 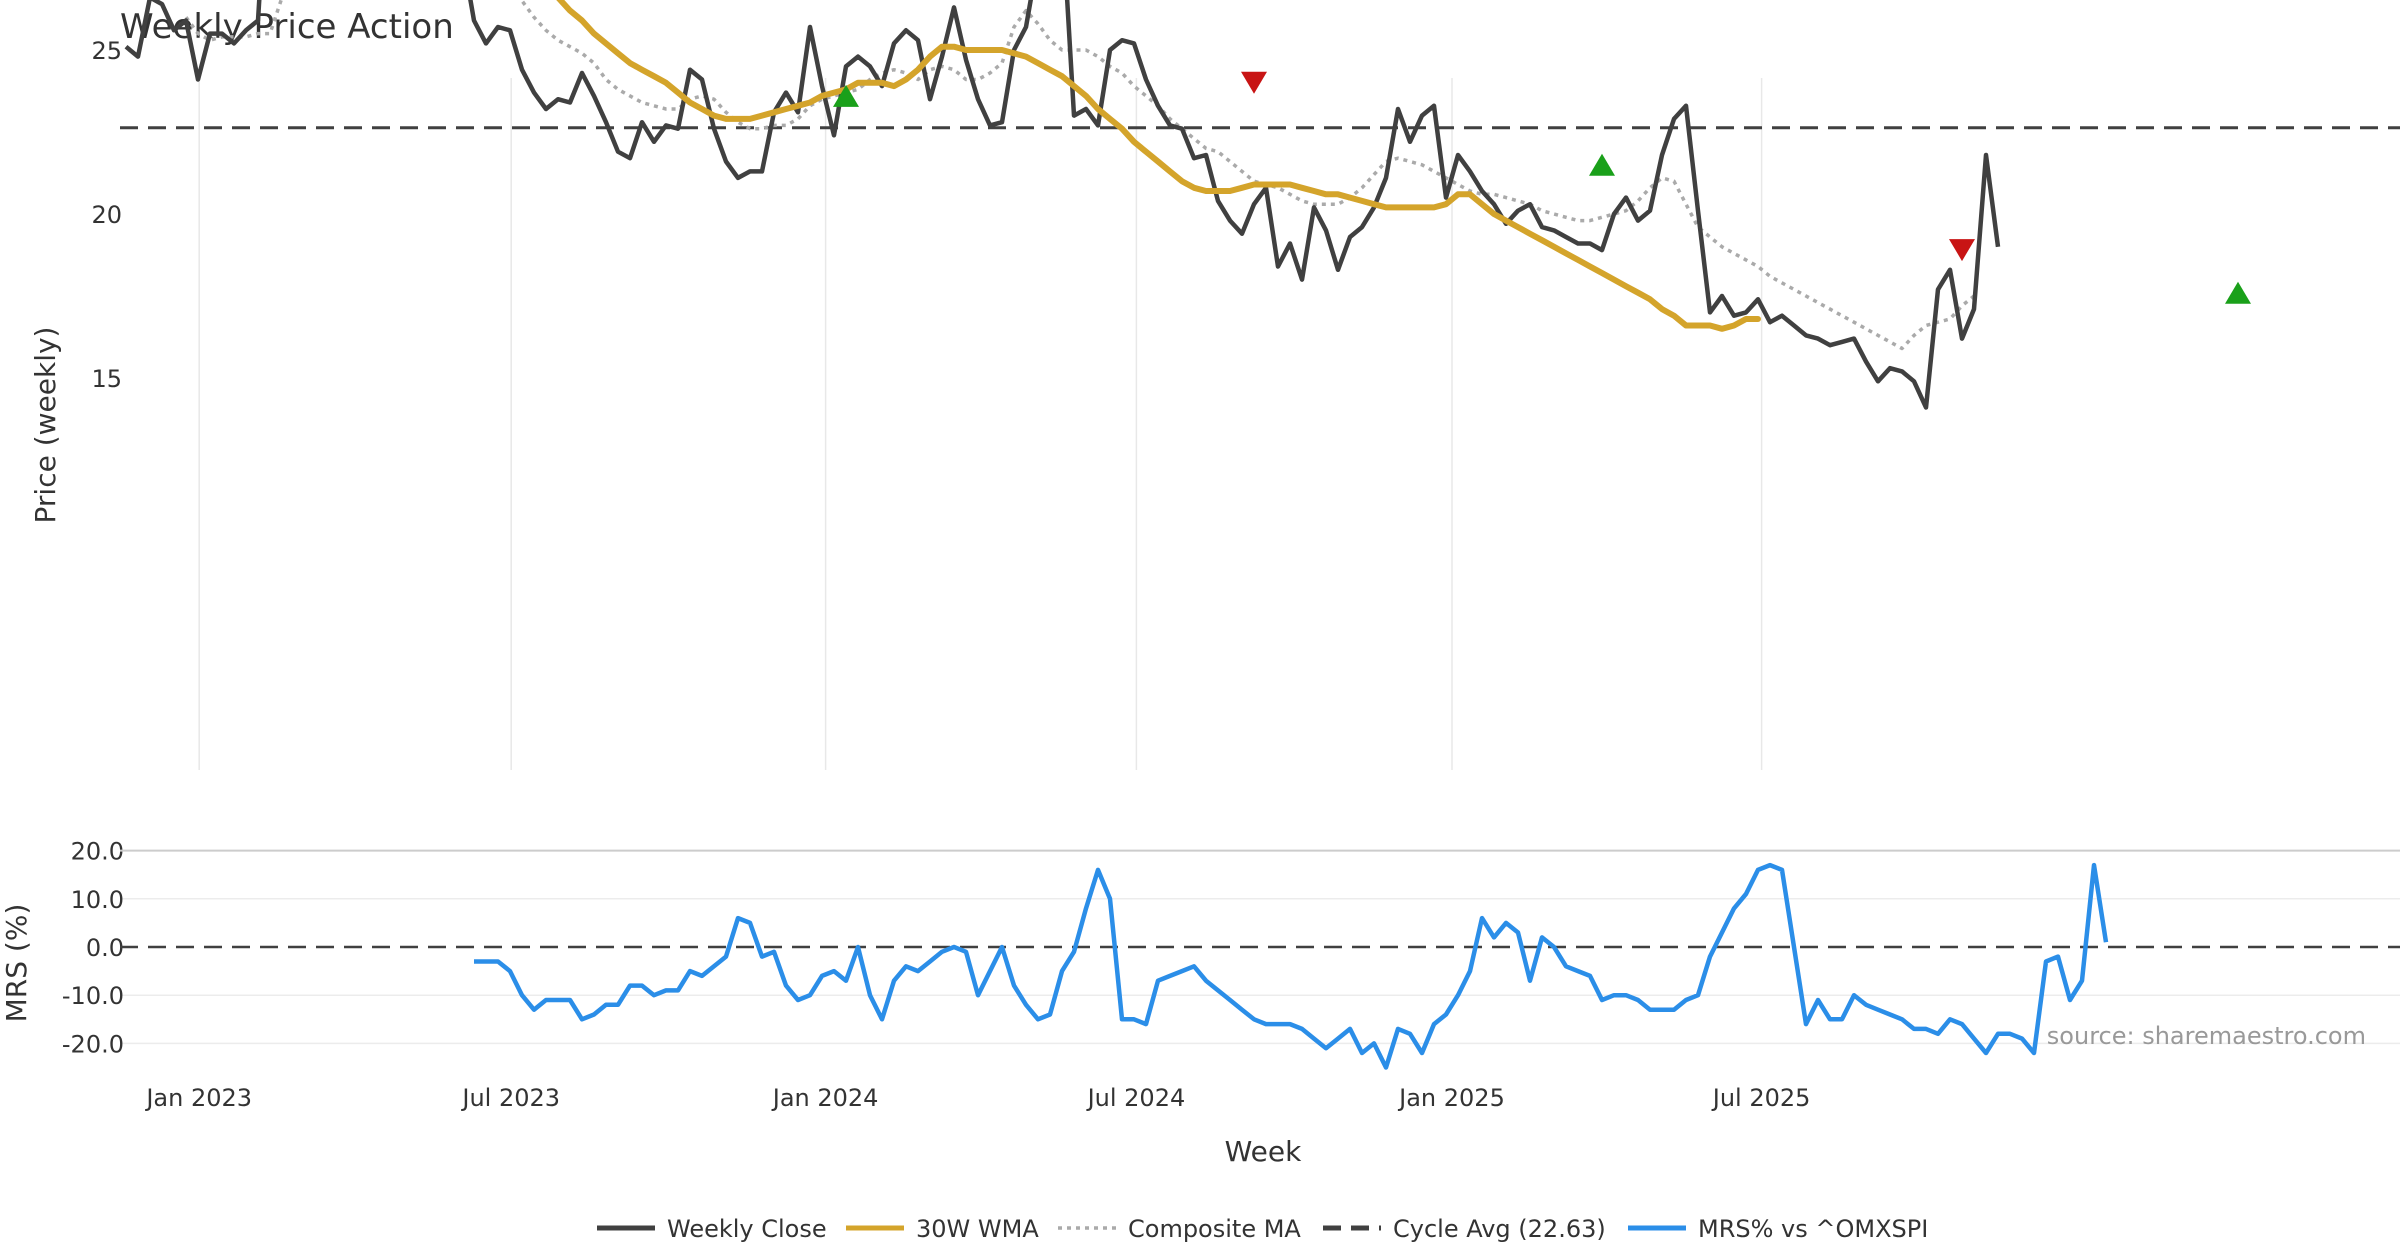 I want to click on x-tick-label: Jul 2024, so click(x=1136, y=1098).